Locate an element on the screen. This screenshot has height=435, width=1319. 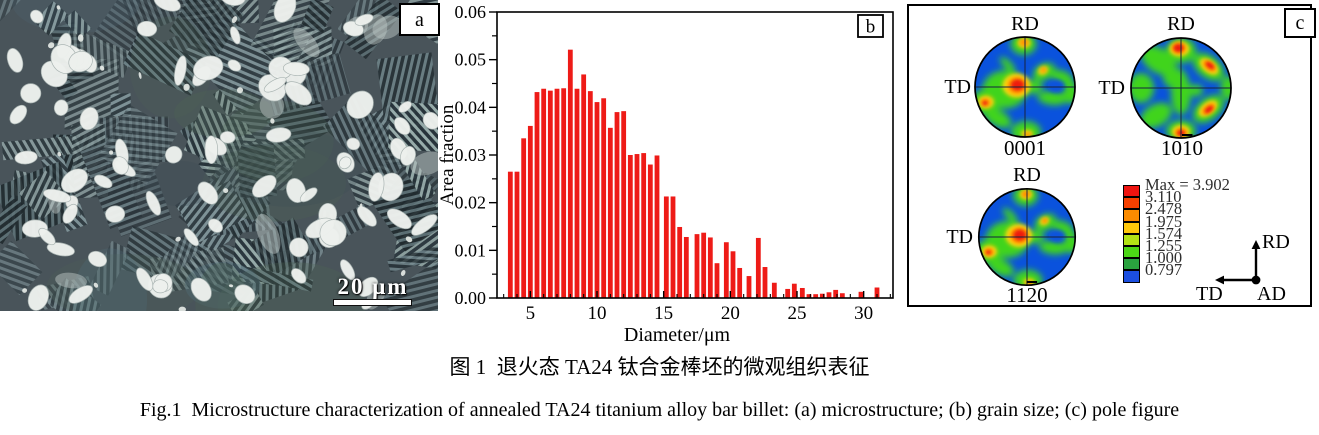
axes-ad-label: AD is located at coordinates (1271, 294).